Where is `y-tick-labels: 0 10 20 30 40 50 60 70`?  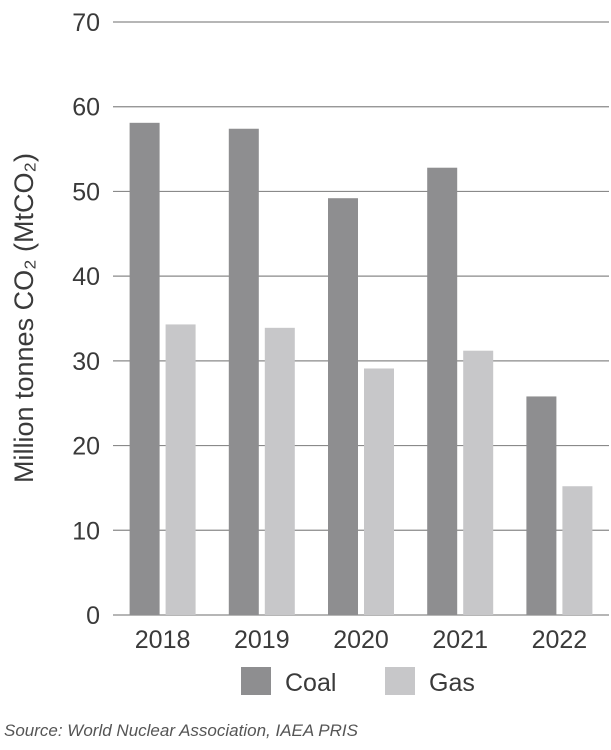 y-tick-labels: 0 10 20 30 40 50 60 70 is located at coordinates (86, 319).